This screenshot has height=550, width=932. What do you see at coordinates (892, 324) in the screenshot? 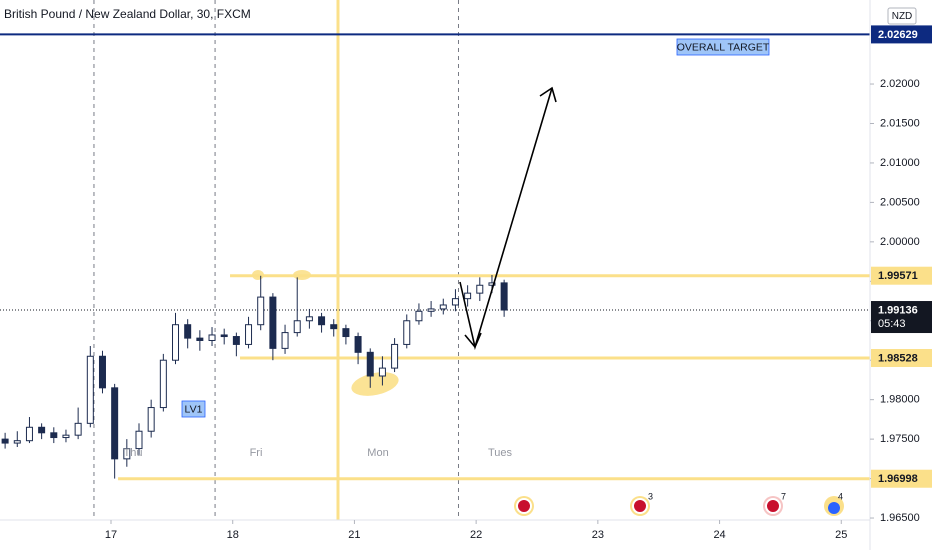
I see `countdown: 05:43` at bounding box center [892, 324].